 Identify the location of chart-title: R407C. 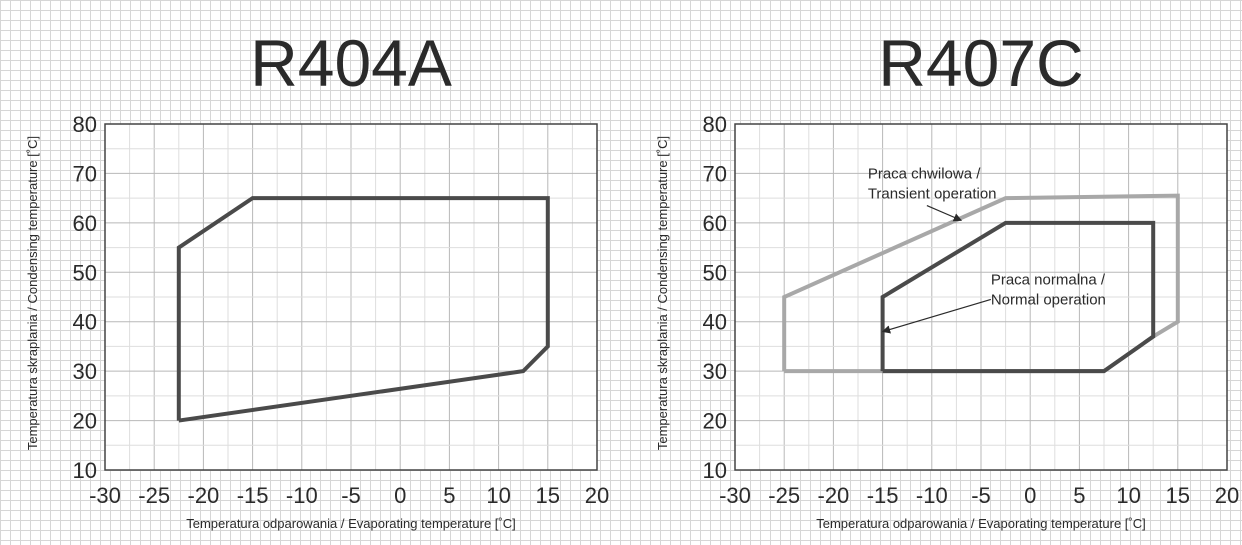
(980, 63).